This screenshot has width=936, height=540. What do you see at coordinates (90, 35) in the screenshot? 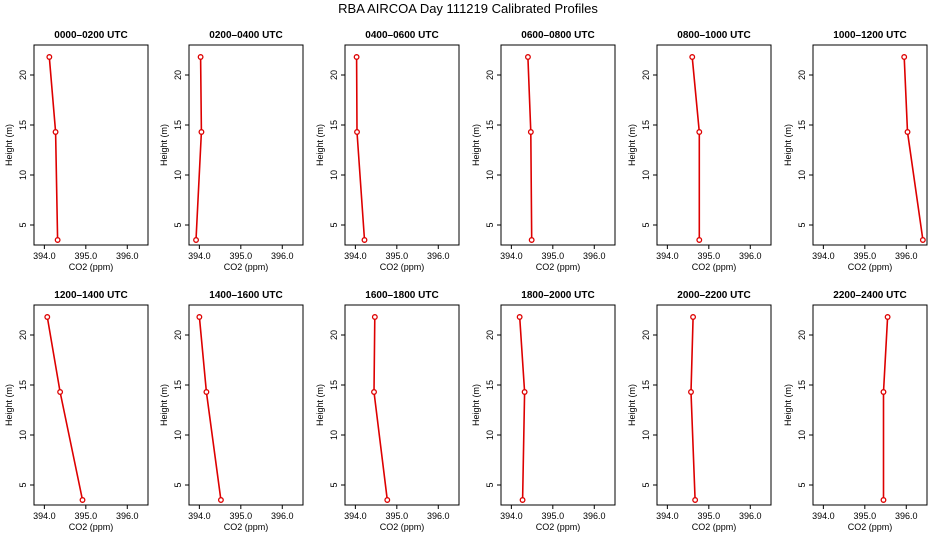
I see `panel-title: 0000–0200 UTC` at bounding box center [90, 35].